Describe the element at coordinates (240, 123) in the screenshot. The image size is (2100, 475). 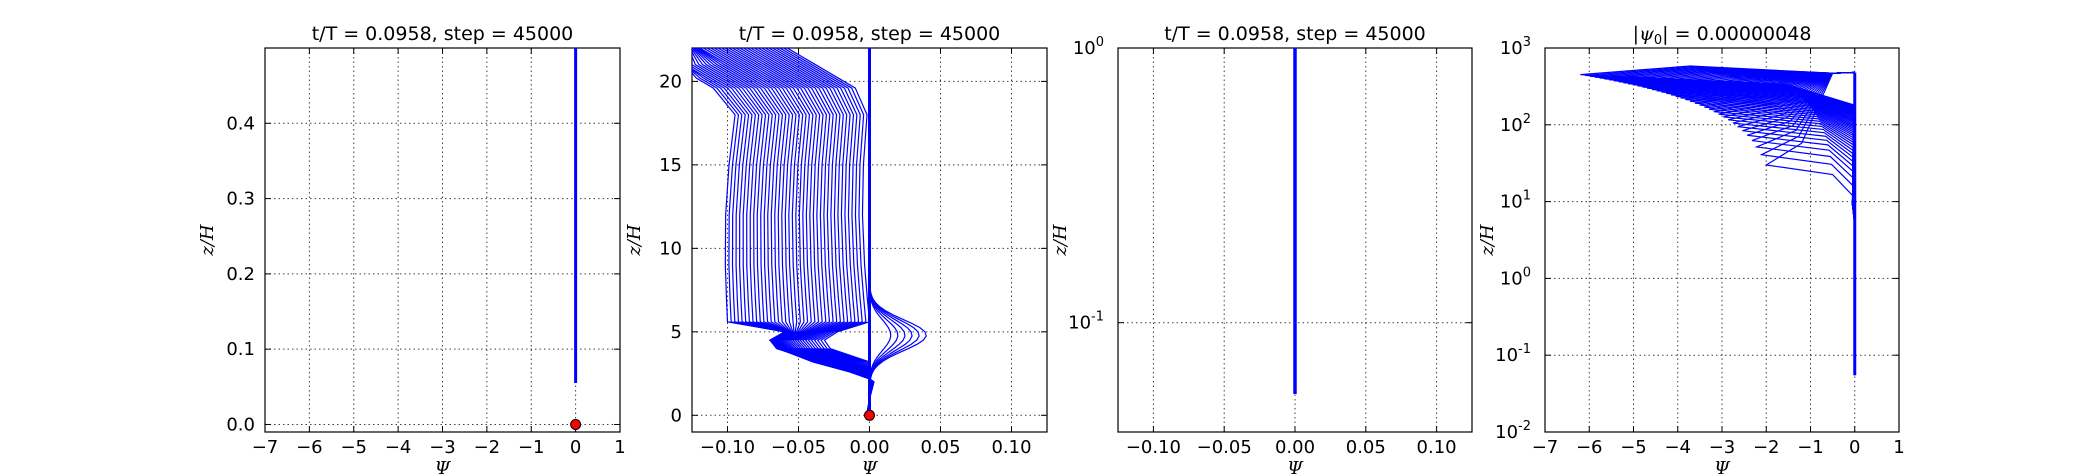
I see `y-tick-label: 0.4` at that location.